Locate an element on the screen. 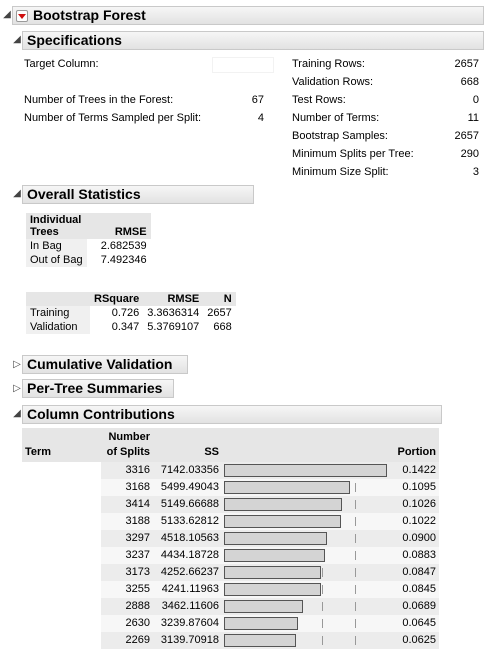 The image size is (485, 653). splits-cell: 3173 is located at coordinates (137, 572).